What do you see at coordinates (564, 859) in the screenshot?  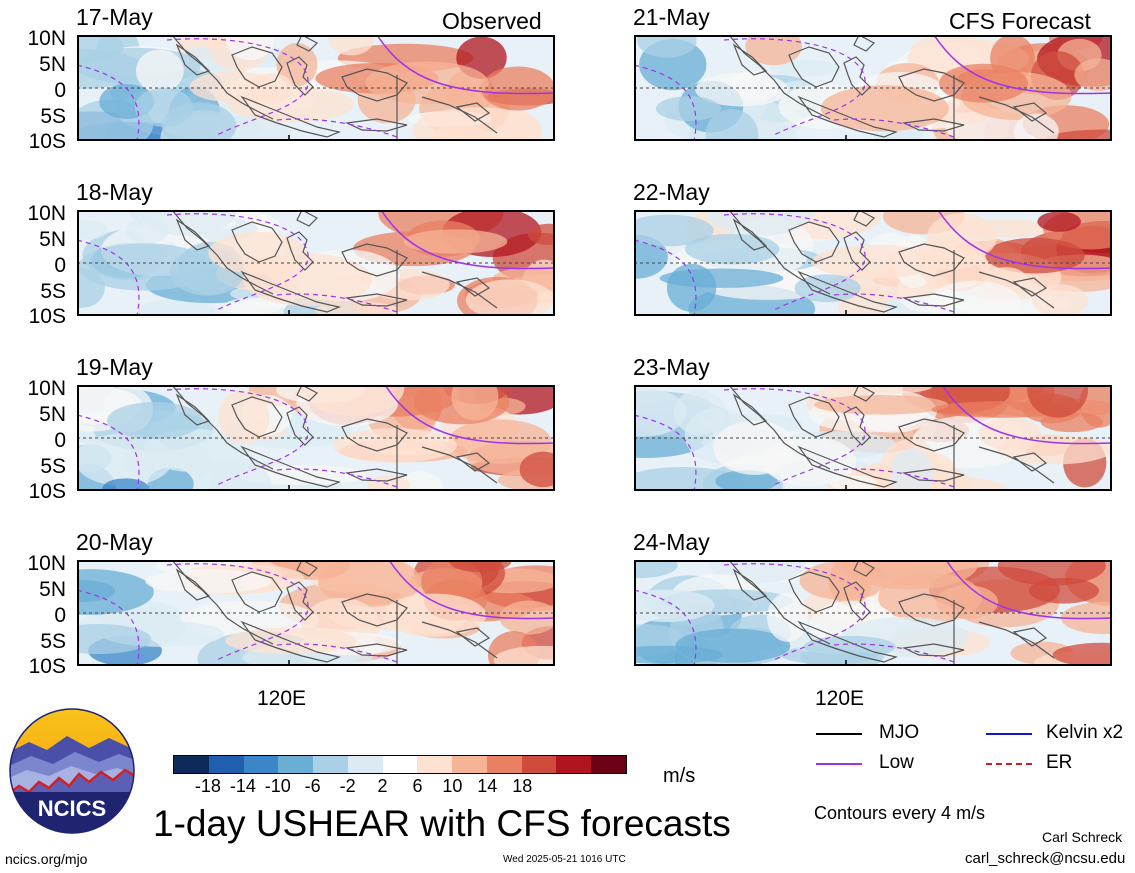 I see `timestamp: Wed 2025-05-21 1016 UTC` at bounding box center [564, 859].